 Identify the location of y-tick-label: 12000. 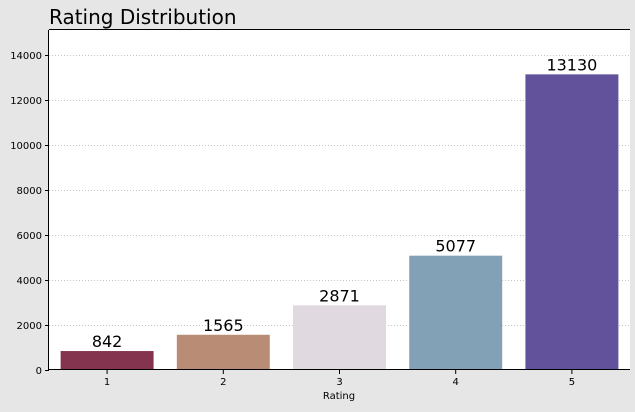
(26, 101).